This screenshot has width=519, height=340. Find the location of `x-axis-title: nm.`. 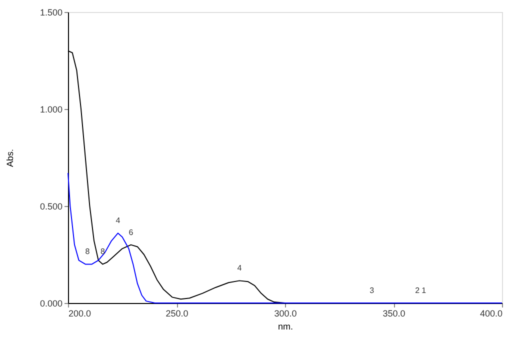

x-axis-title: nm. is located at coordinates (286, 327).